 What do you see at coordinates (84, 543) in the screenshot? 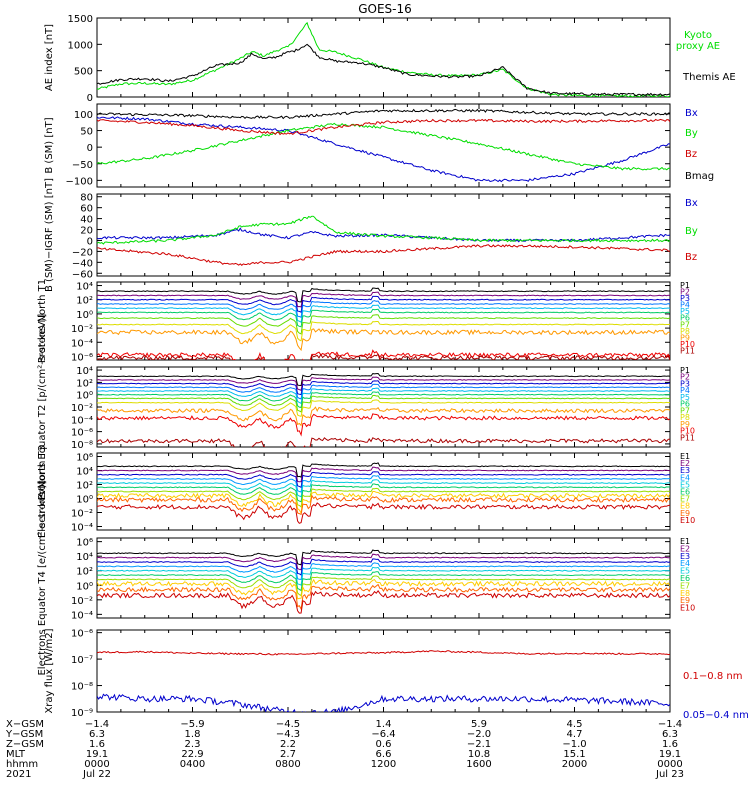
I see `y-tick-label: 10⁶` at bounding box center [84, 543].